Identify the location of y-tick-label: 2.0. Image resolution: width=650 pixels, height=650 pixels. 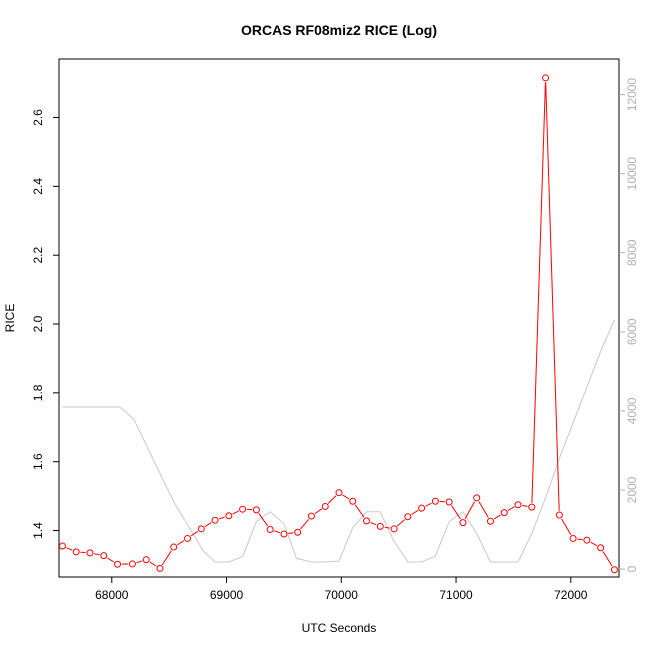
(38, 323).